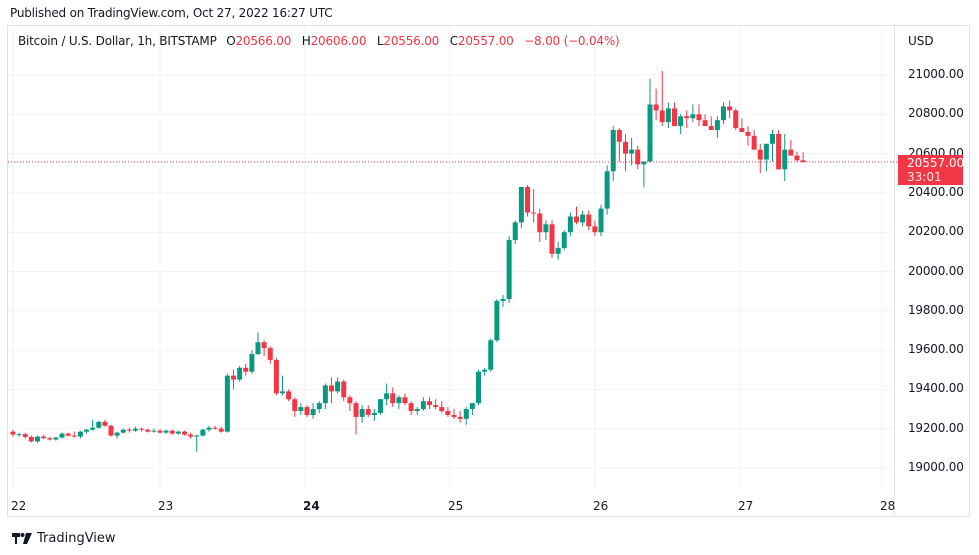 This screenshot has width=979, height=555. I want to click on time-axis-label: 27, so click(746, 506).